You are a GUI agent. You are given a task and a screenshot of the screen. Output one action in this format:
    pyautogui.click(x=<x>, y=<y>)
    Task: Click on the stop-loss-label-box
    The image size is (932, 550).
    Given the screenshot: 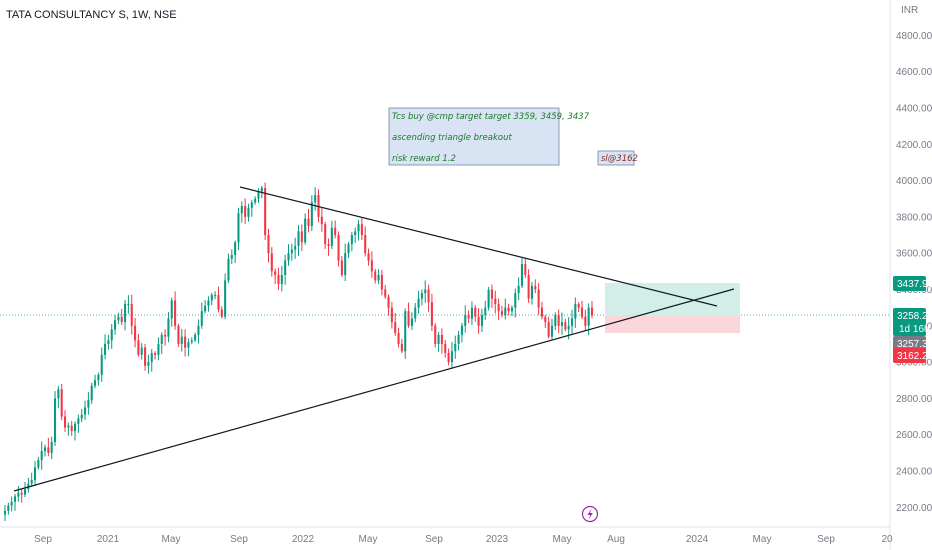 What is the action you would take?
    pyautogui.click(x=616, y=158)
    